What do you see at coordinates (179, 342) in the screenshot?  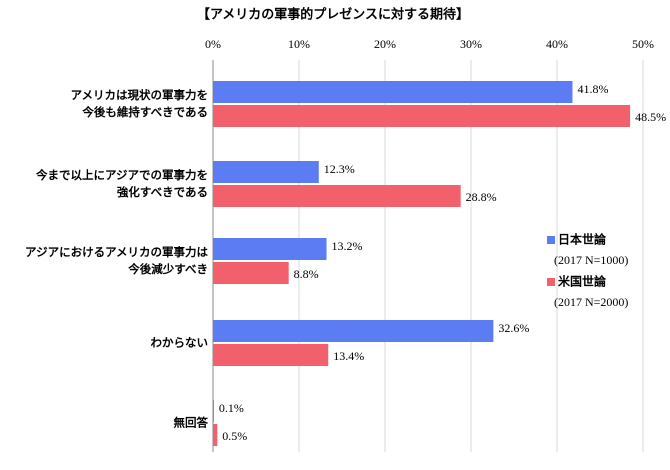 I see `y-tick-label: わからない` at bounding box center [179, 342].